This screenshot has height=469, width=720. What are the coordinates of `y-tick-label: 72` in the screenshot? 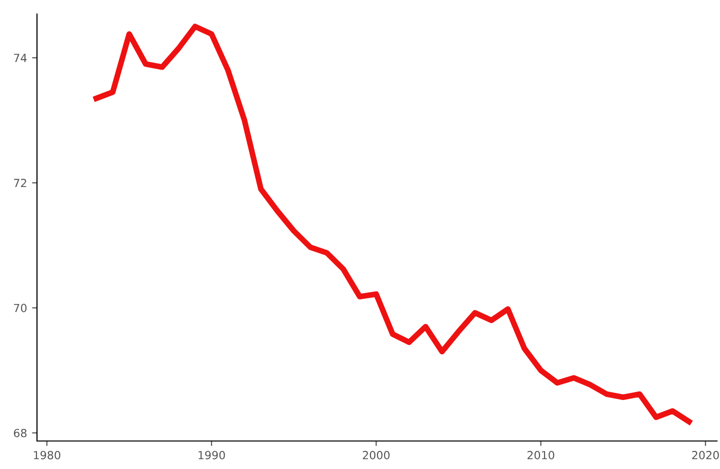 It's located at (20, 183).